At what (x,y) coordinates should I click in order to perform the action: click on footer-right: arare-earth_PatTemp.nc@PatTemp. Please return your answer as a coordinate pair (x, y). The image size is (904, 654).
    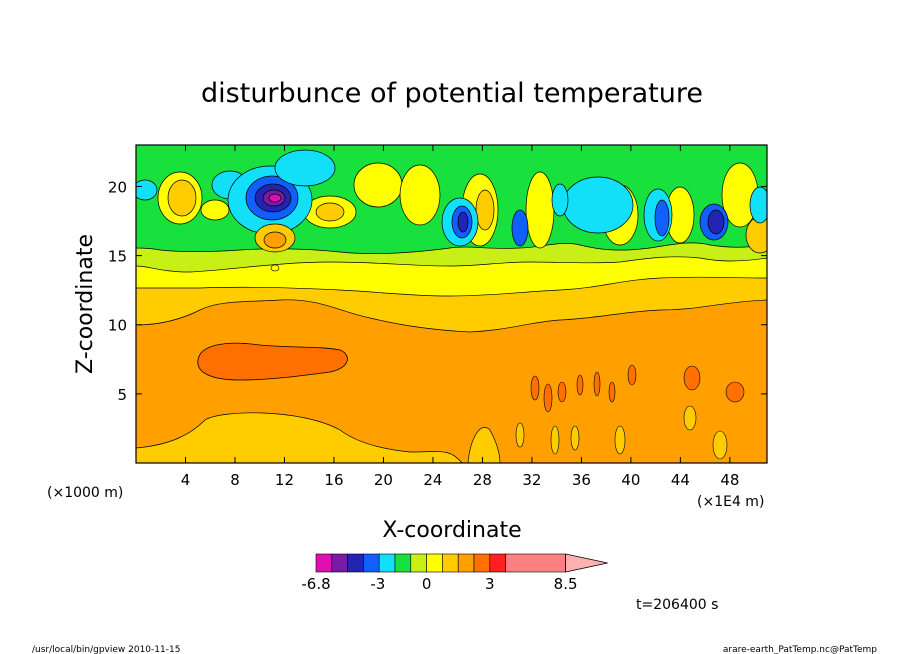
    Looking at the image, I should click on (800, 649).